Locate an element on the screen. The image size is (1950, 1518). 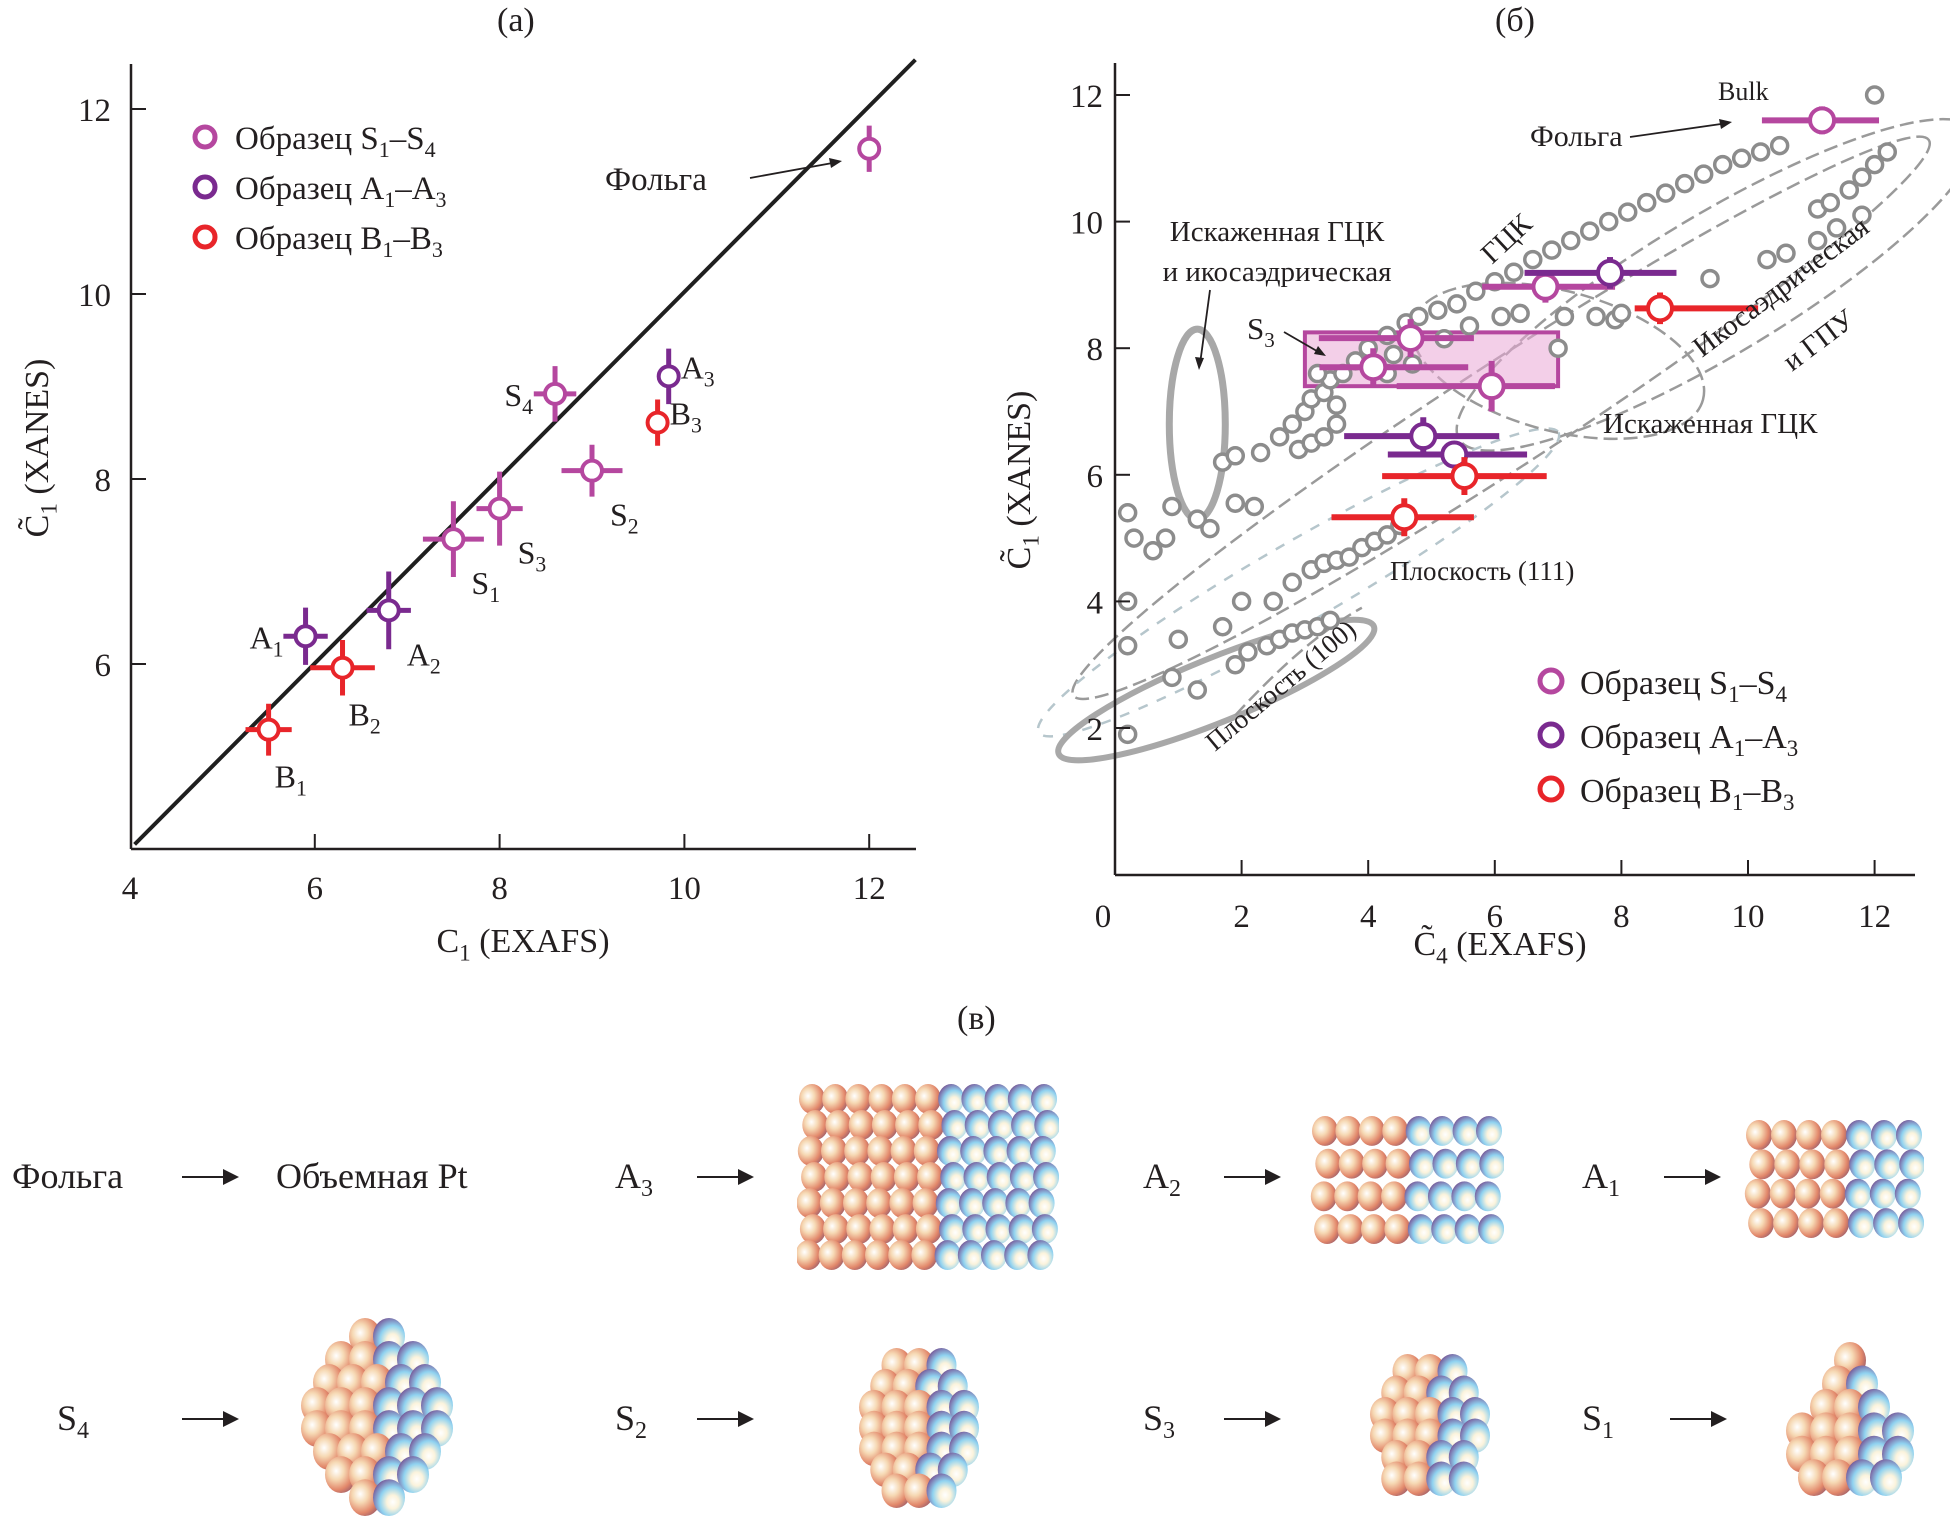
cluster-s4-image is located at coordinates (377, 1417).